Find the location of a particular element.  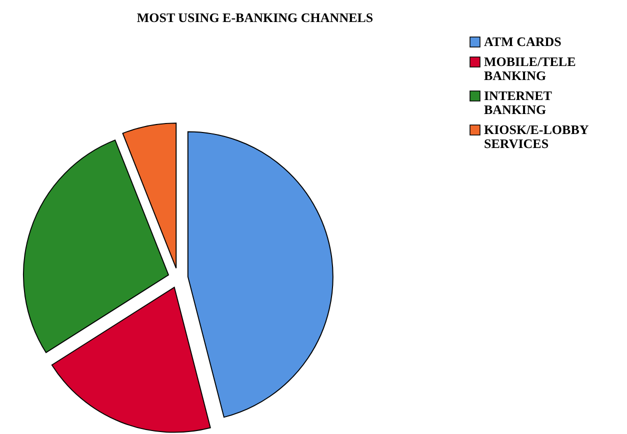

legend-label: INTERNET BANKING is located at coordinates (518, 102).